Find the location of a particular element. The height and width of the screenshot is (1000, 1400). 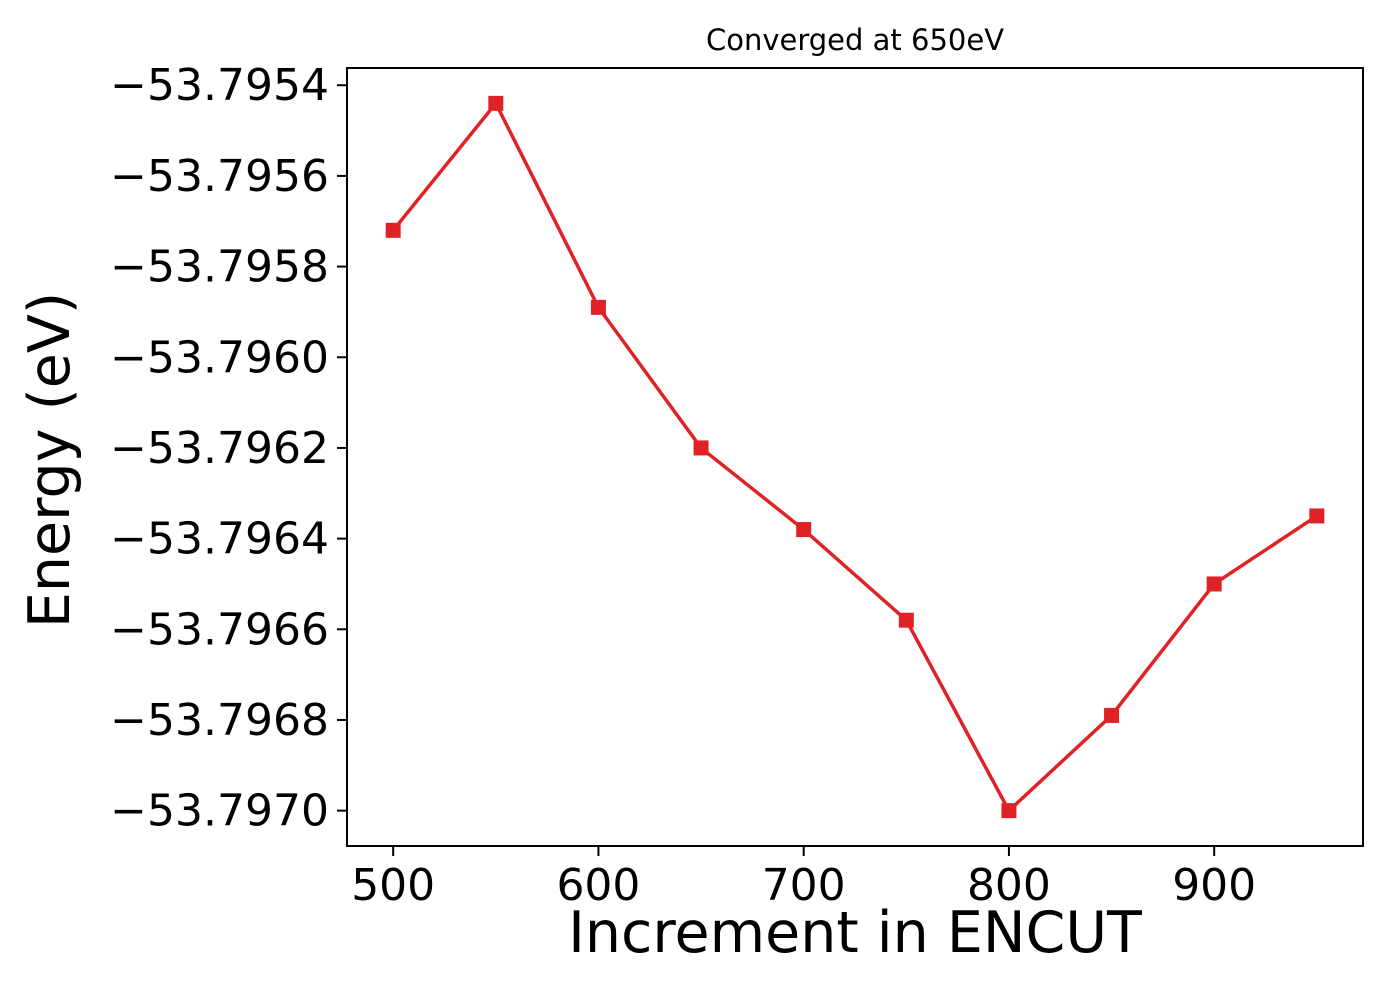

x-tick-label: 700 is located at coordinates (804, 885).